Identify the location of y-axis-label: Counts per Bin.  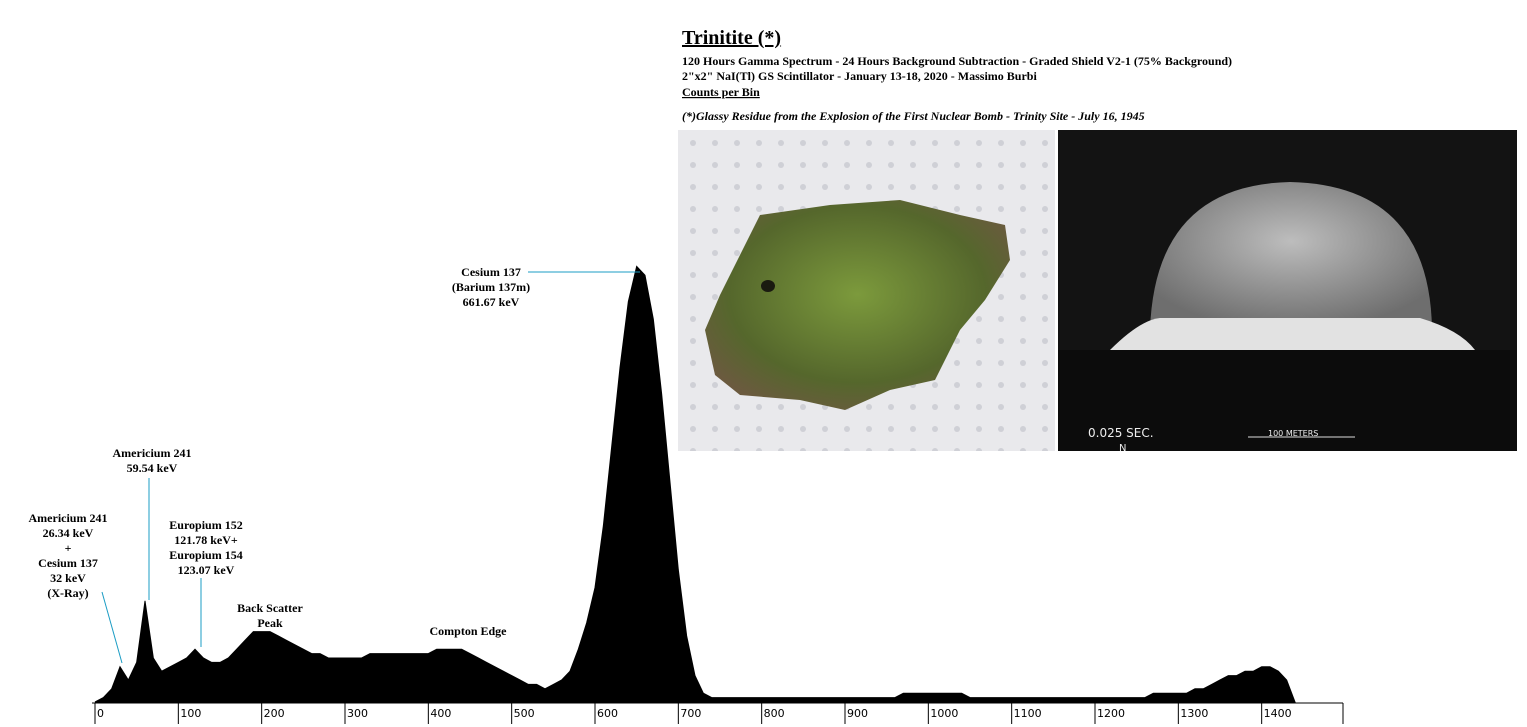
(721, 92).